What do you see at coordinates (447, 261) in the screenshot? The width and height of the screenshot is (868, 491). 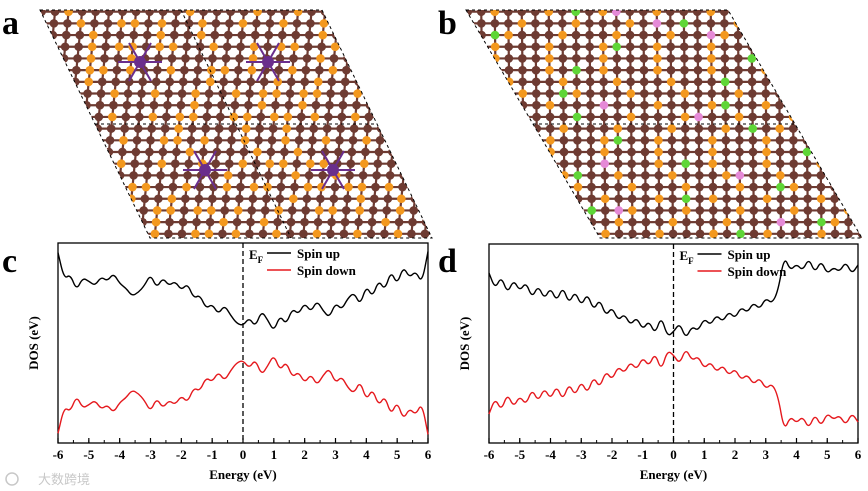 I see `panel-label-d: d` at bounding box center [447, 261].